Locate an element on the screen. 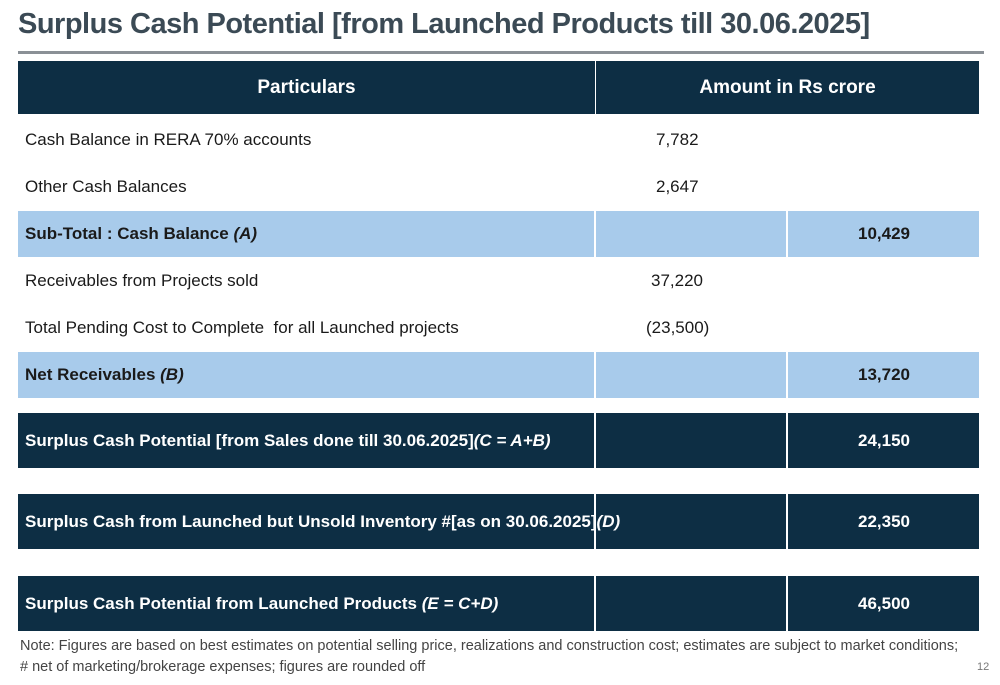 The height and width of the screenshot is (685, 1000). row-amount: (23,500) is located at coordinates (678, 327).